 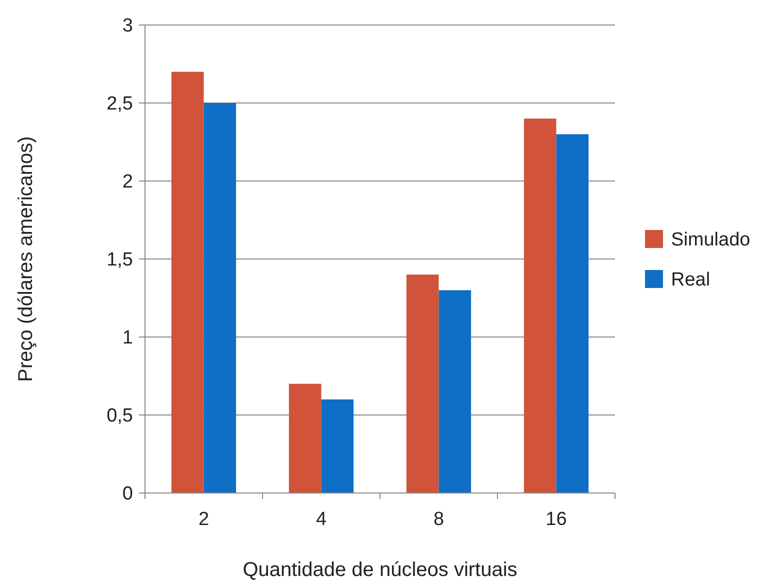 I want to click on x-tick-label: 2, so click(x=204, y=519).